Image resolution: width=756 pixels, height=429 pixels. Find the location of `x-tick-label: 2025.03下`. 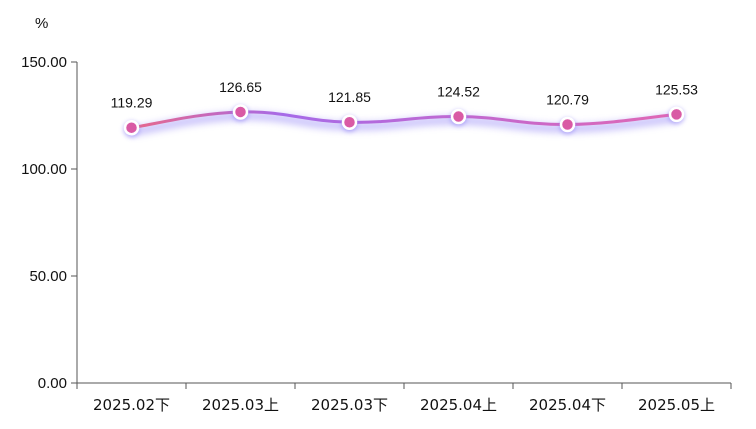

x-tick-label: 2025.03下 is located at coordinates (349, 405).